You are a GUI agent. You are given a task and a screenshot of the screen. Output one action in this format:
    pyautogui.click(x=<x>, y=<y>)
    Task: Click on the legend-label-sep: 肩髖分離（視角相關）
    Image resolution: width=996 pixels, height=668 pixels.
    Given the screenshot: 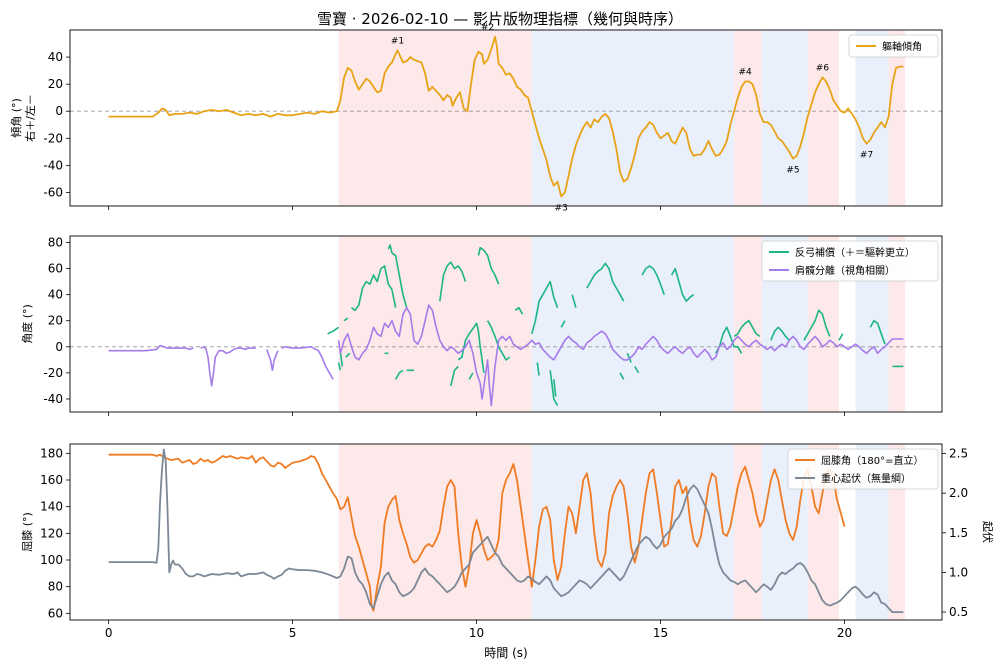 What is the action you would take?
    pyautogui.click(x=845, y=270)
    